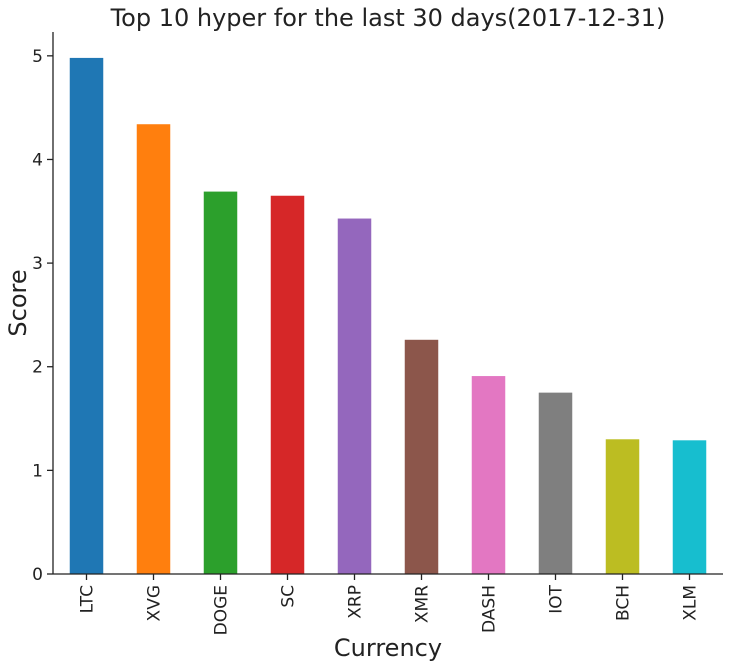 Image resolution: width=736 pixels, height=668 pixels. Describe the element at coordinates (356, 602) in the screenshot. I see `x-tick-label: XRP` at that location.